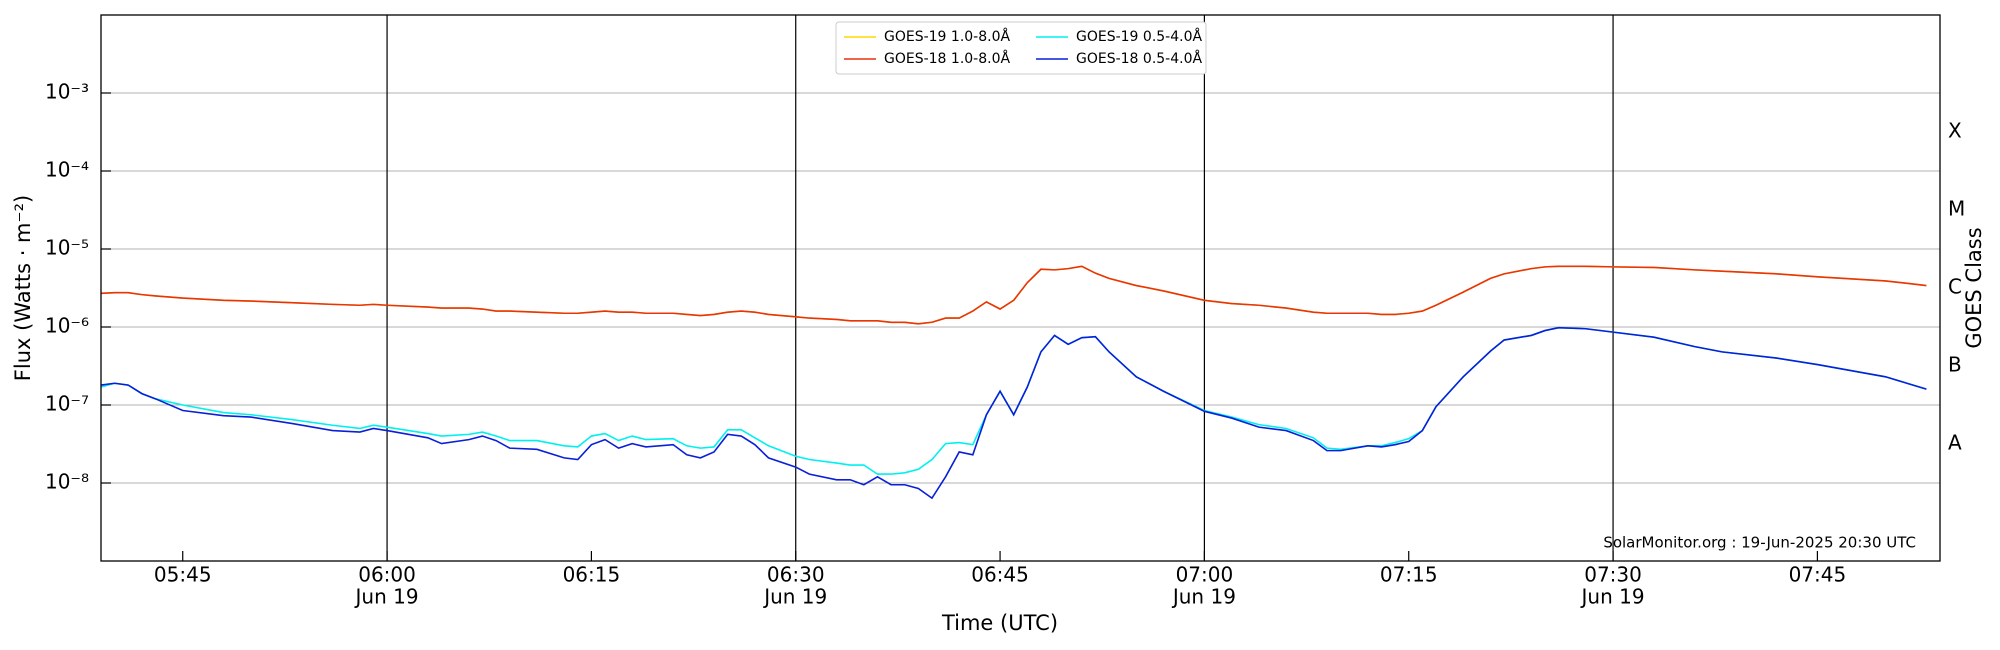  Describe the element at coordinates (1818, 575) in the screenshot. I see `x-tick-label: 07:45` at that location.